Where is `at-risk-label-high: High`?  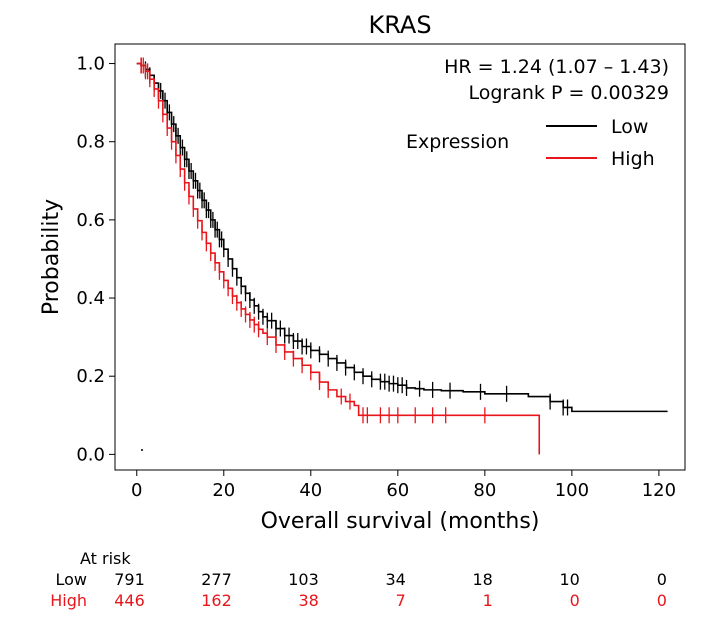 at-risk-label-high: High is located at coordinates (68, 600).